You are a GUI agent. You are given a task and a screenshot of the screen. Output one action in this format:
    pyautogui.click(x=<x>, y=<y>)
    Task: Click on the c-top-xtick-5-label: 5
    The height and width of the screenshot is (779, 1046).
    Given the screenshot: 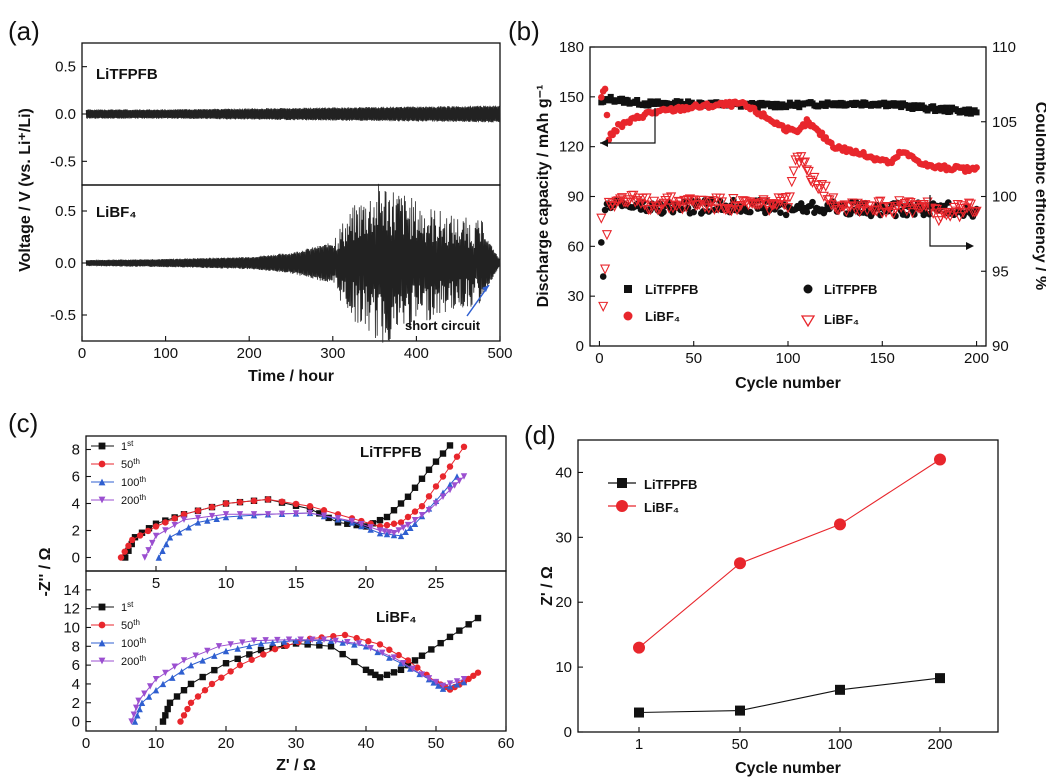 What is the action you would take?
    pyautogui.click(x=156, y=583)
    